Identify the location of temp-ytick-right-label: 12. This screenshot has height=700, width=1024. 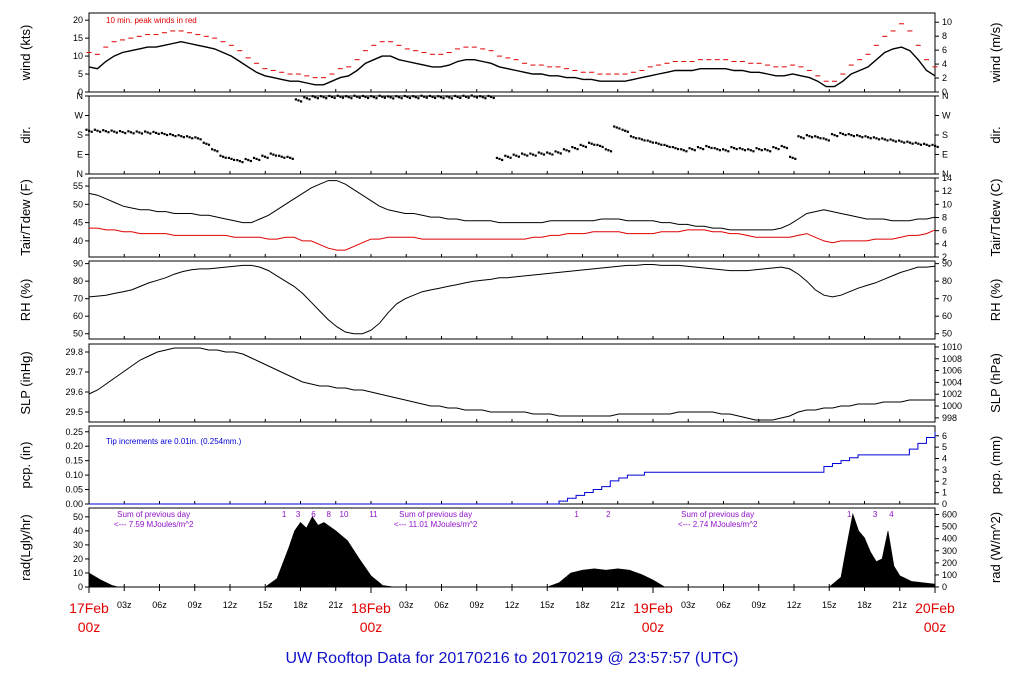
(947, 191).